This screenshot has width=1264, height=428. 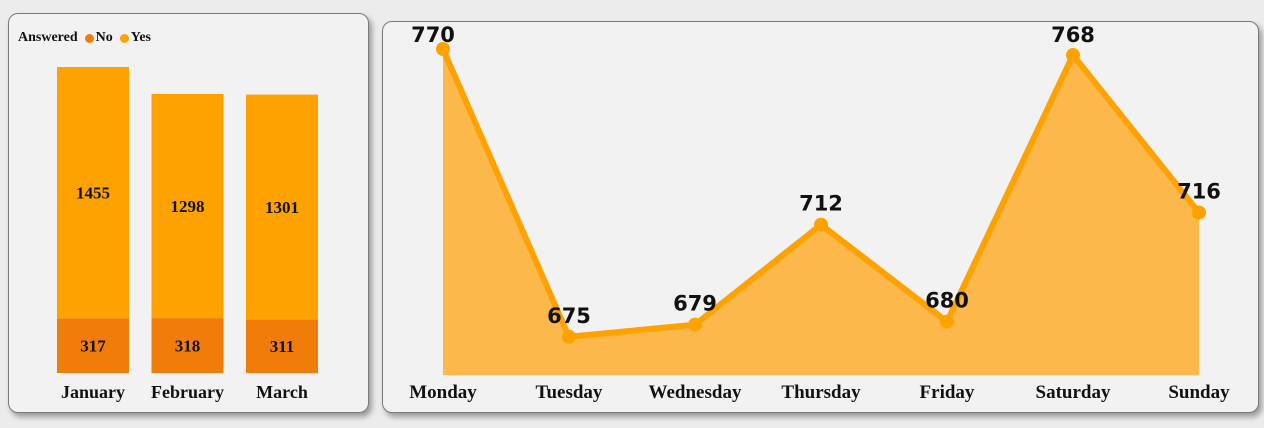 I want to click on x-tick-label-sunday: Sunday, so click(x=1199, y=392).